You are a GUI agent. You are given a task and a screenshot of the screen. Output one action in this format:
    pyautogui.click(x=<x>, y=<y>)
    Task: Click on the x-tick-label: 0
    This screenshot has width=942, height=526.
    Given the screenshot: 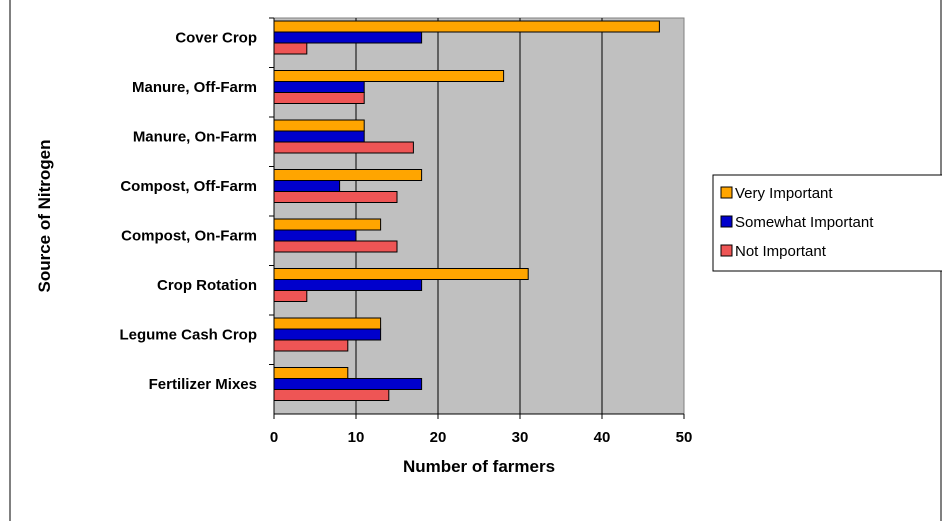 What is the action you would take?
    pyautogui.click(x=274, y=437)
    